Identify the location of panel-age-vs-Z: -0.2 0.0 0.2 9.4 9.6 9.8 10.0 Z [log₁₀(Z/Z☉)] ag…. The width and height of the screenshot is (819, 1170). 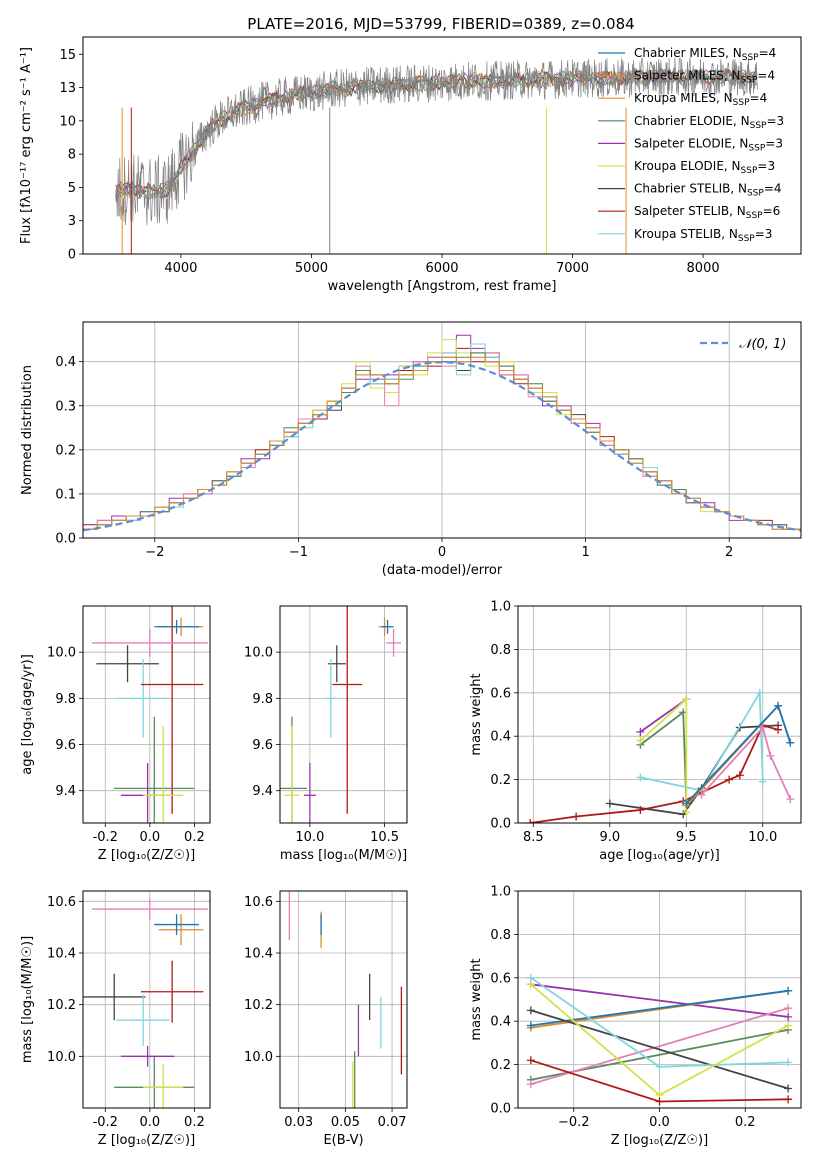
(115, 734).